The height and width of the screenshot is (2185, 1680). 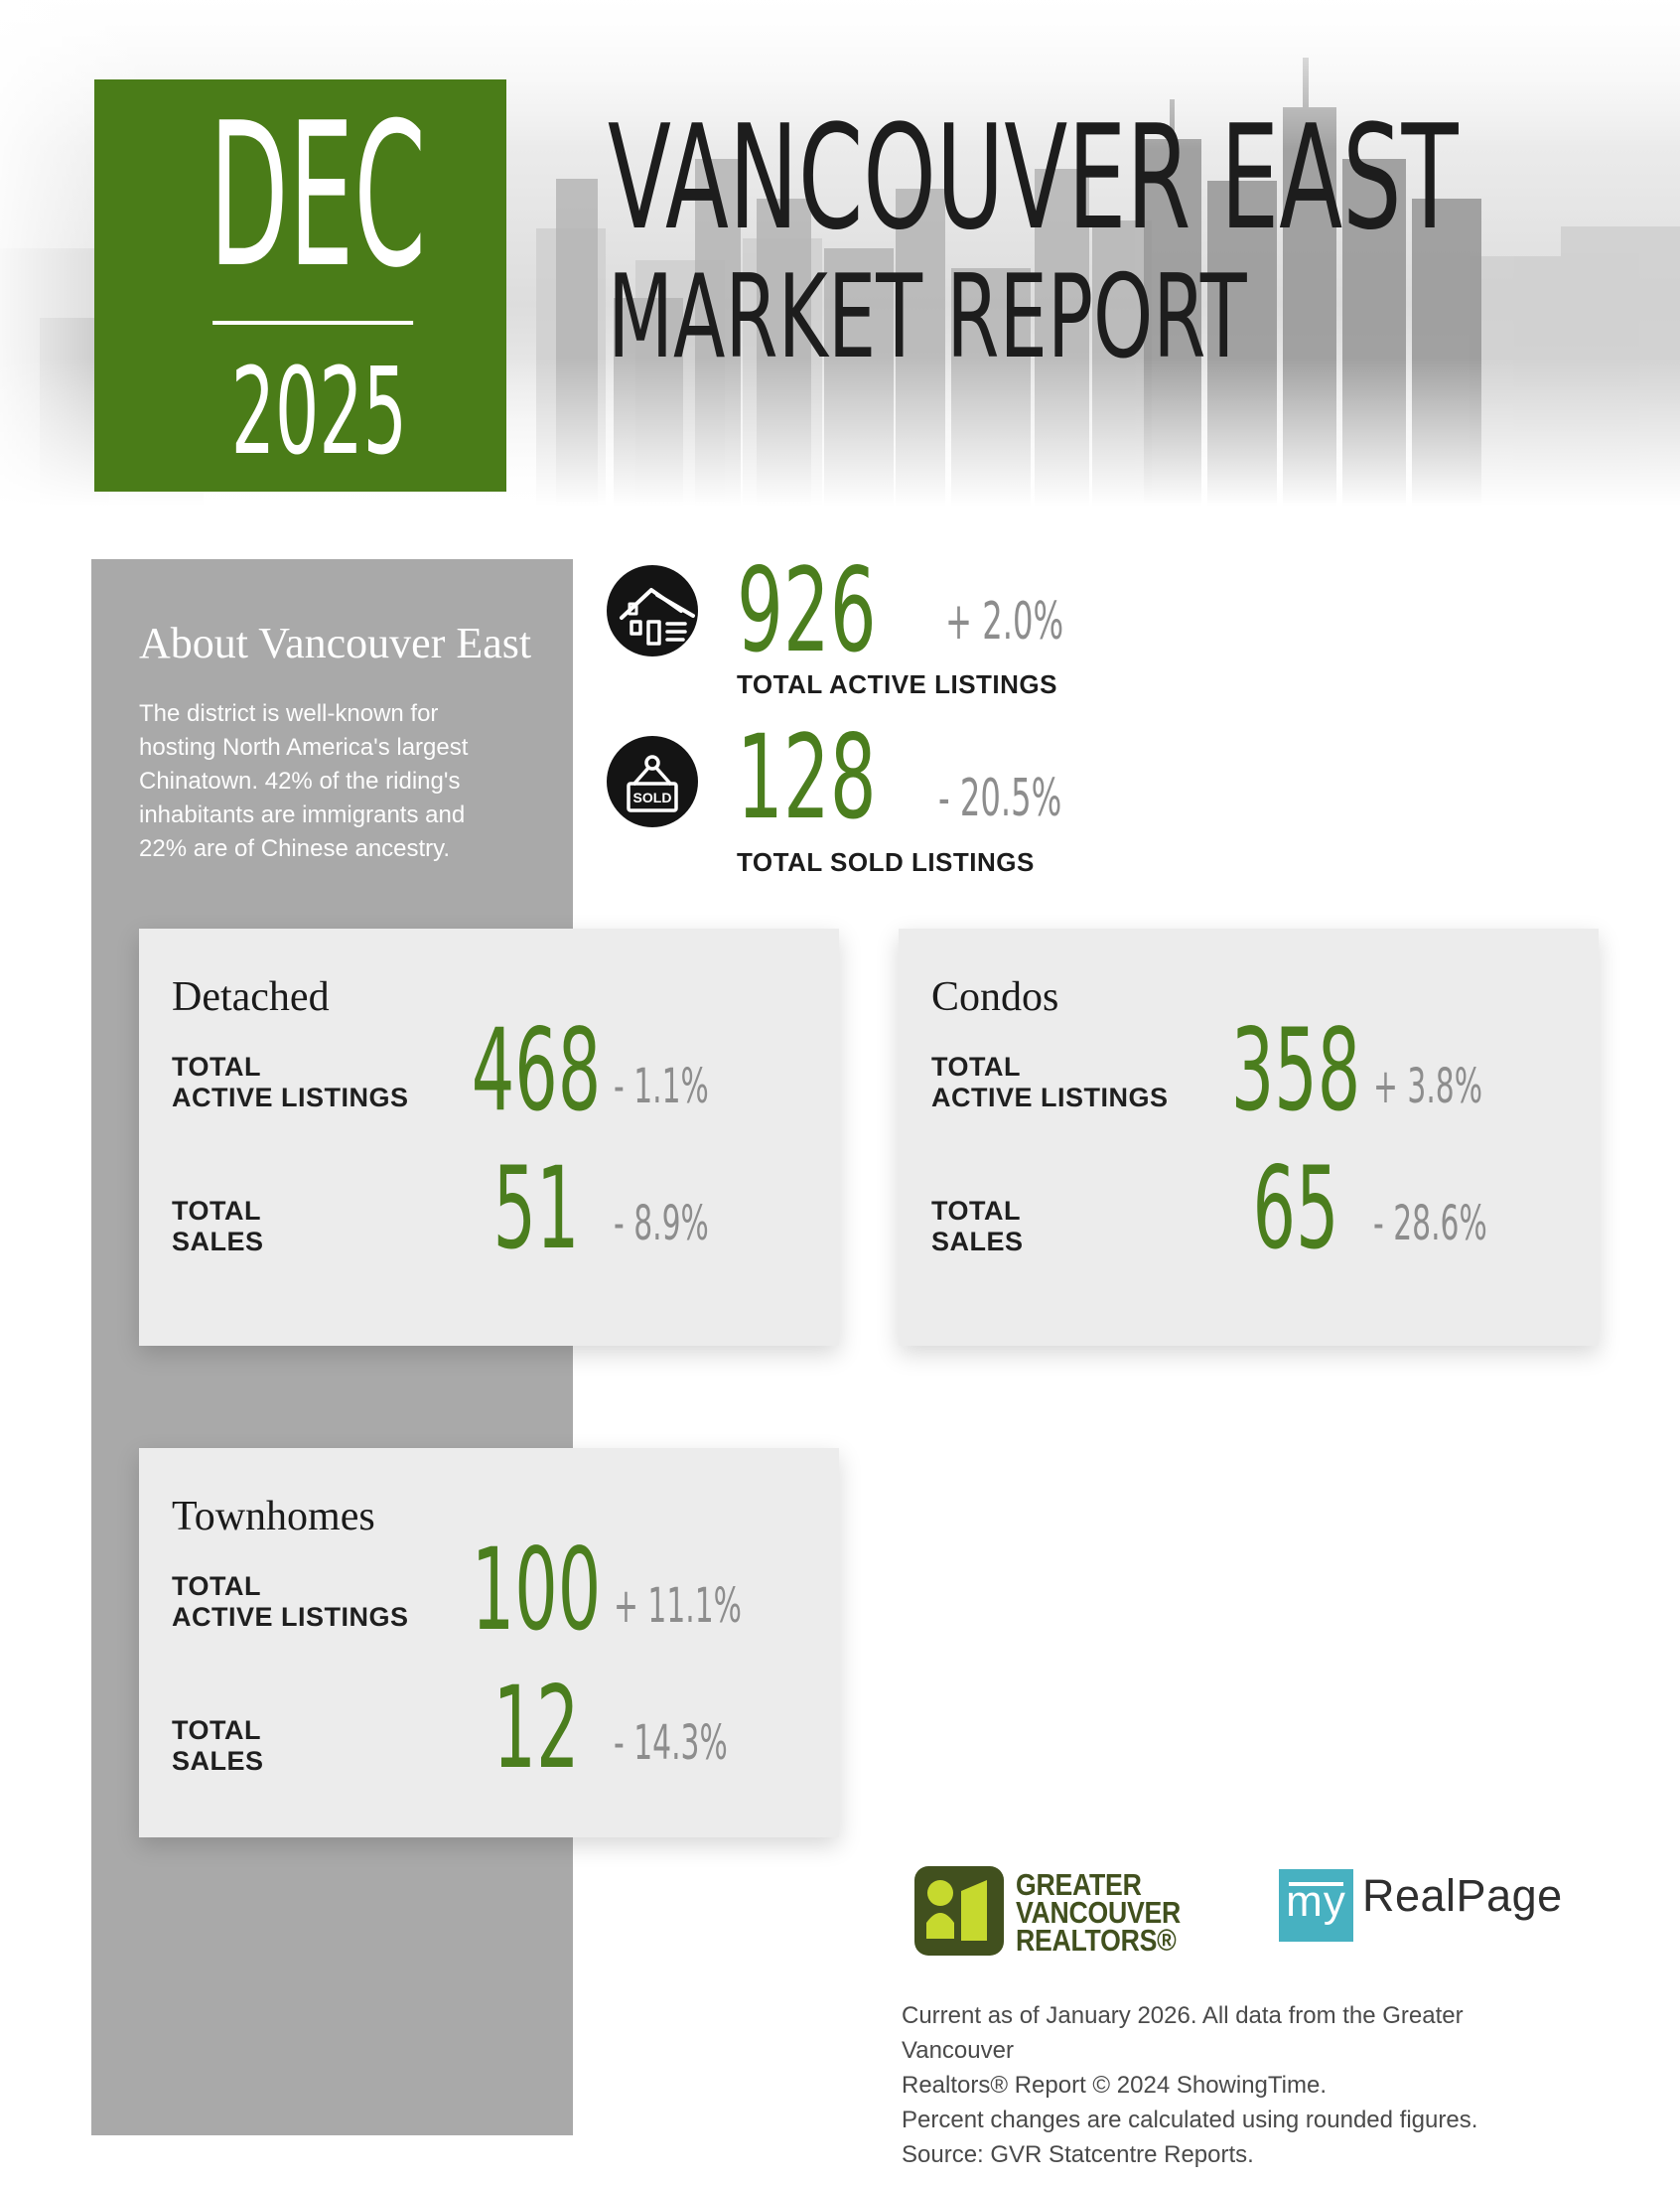 What do you see at coordinates (1033, 178) in the screenshot?
I see `page-title-line1: VANCOUVER EAST` at bounding box center [1033, 178].